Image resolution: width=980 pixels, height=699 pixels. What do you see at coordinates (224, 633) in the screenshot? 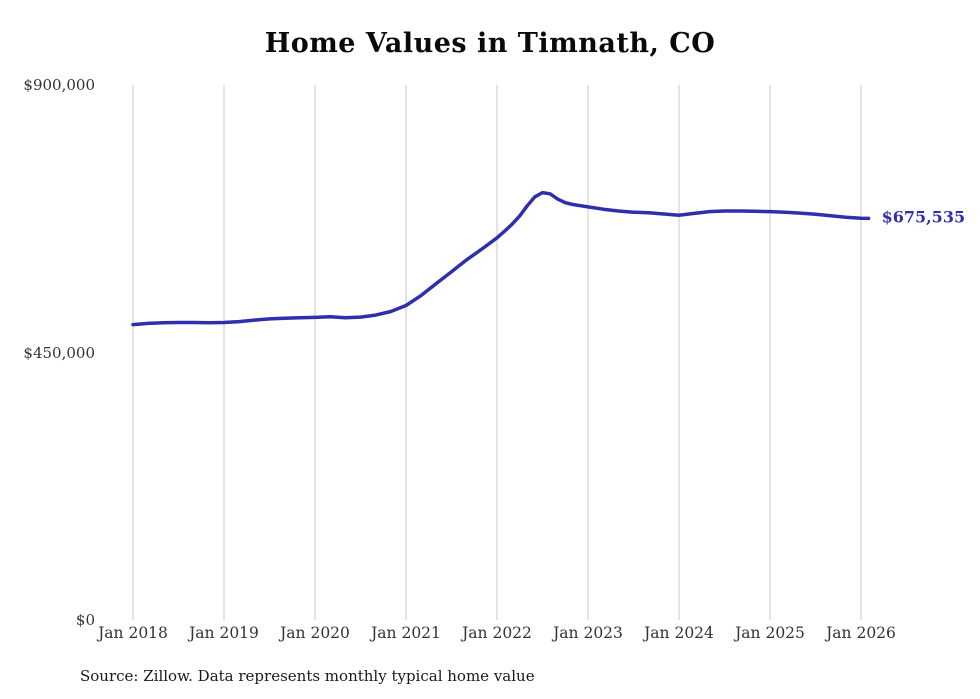
I see `x-axis-tick-label: Jan 2019` at bounding box center [224, 633].